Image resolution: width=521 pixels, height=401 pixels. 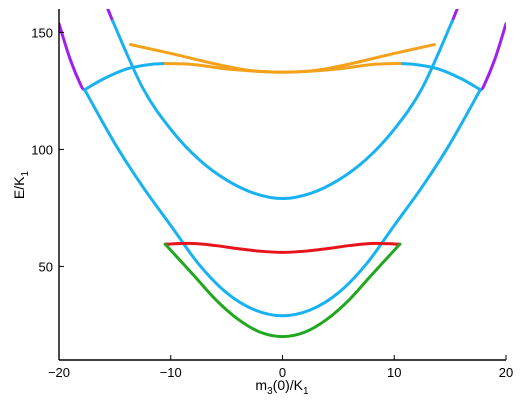 I want to click on x-ticks: −20 −10 0 10 20, so click(x=280, y=367).